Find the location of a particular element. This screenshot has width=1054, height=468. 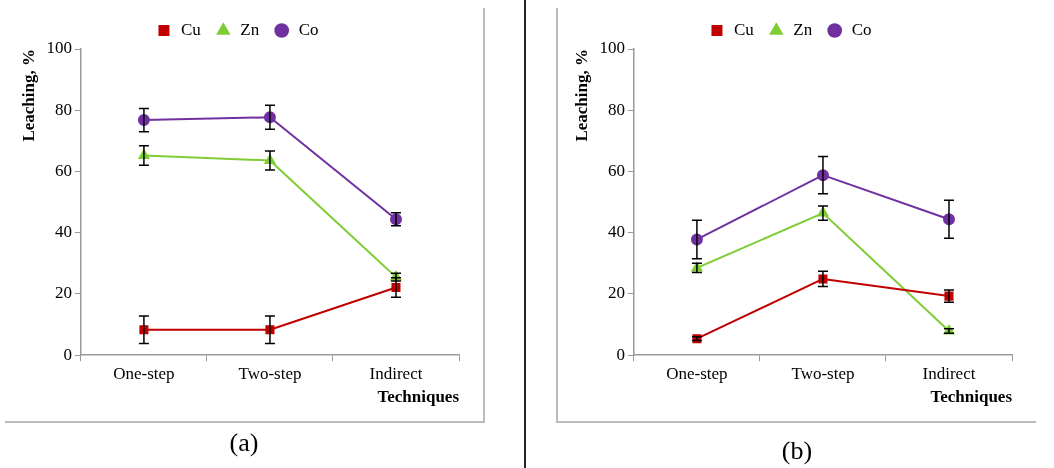

text: (a) is located at coordinates (244, 443).